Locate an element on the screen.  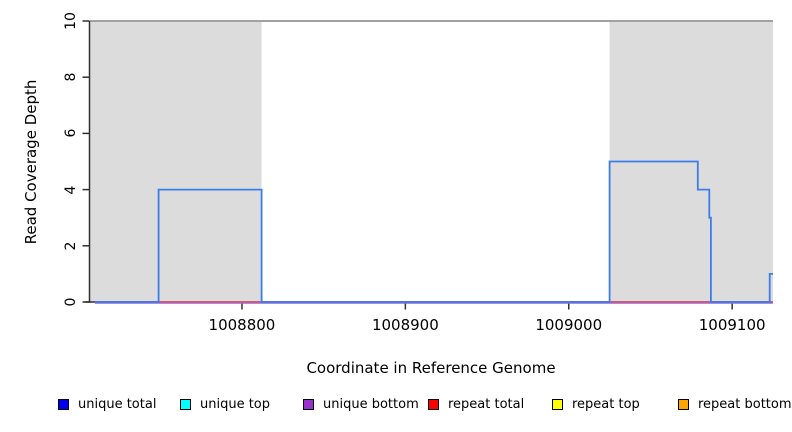
legend-item-unique-bottom: unique bottom is located at coordinates (361, 404).